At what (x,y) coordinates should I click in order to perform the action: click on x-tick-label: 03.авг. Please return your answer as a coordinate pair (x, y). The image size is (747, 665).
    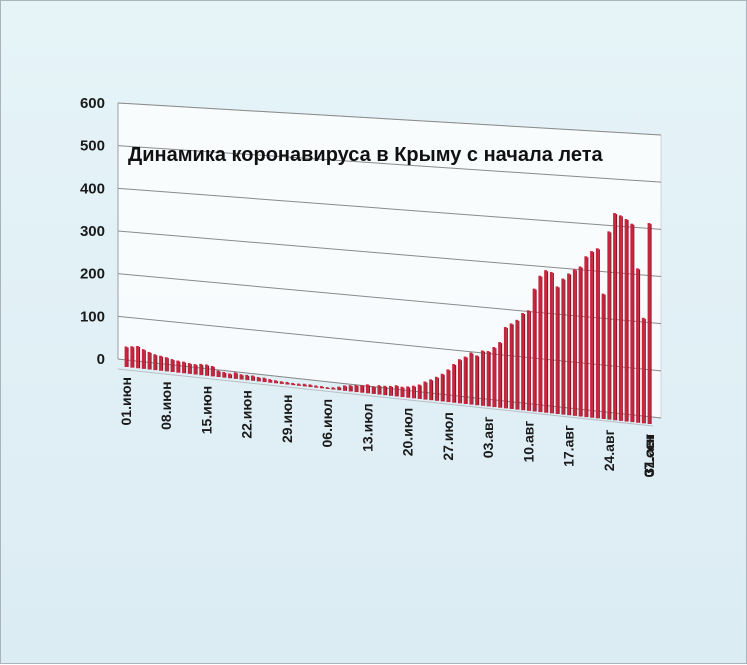
    Looking at the image, I should click on (488, 437).